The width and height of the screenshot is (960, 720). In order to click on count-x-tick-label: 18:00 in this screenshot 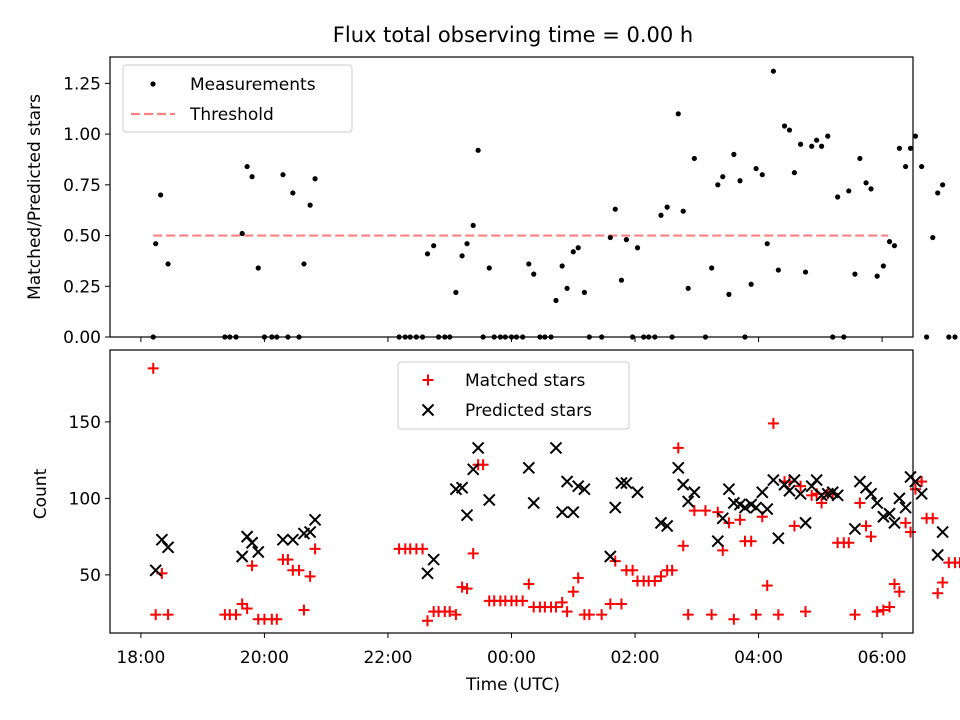, I will do `click(140, 658)`.